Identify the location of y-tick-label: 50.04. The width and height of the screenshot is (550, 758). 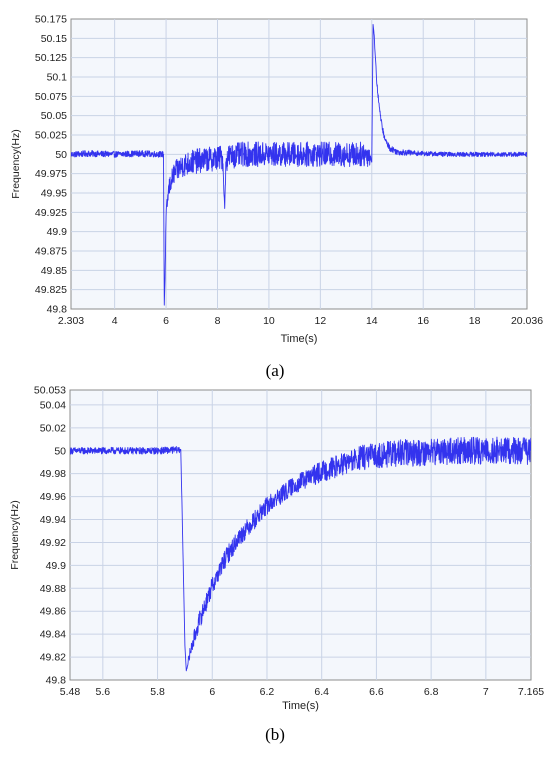
(53, 405).